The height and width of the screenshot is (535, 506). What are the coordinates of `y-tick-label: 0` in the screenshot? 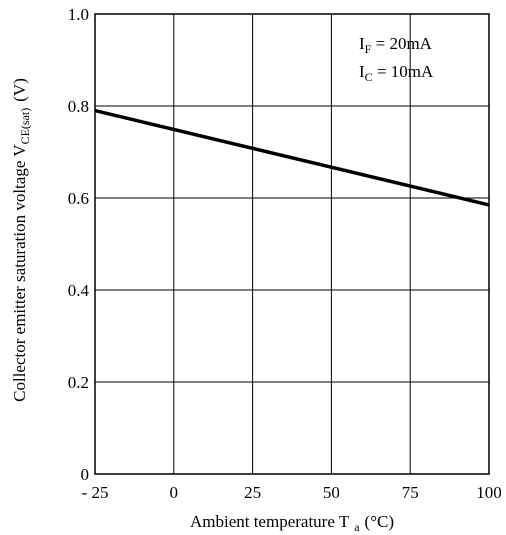 It's located at (85, 474).